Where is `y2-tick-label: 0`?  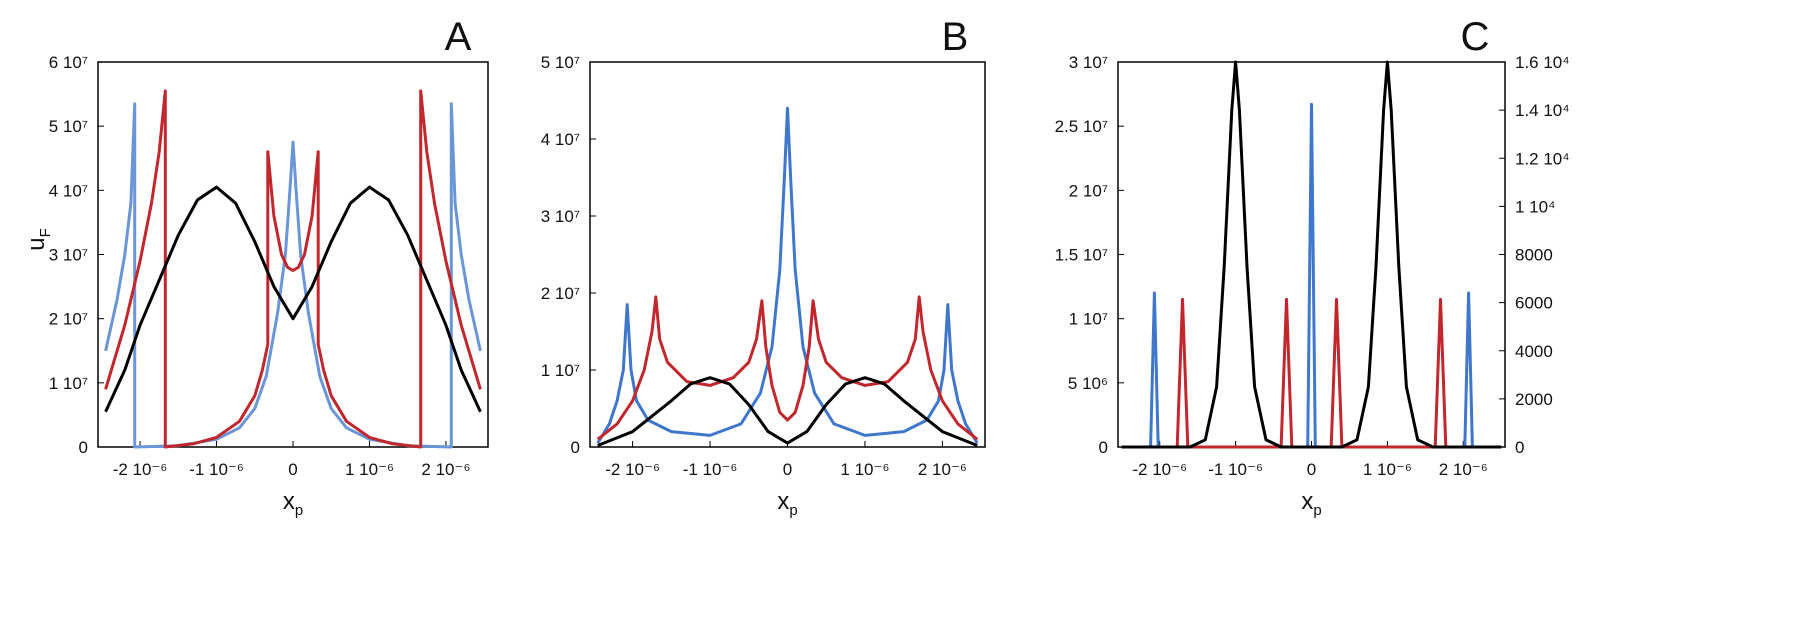 y2-tick-label: 0 is located at coordinates (1519, 447).